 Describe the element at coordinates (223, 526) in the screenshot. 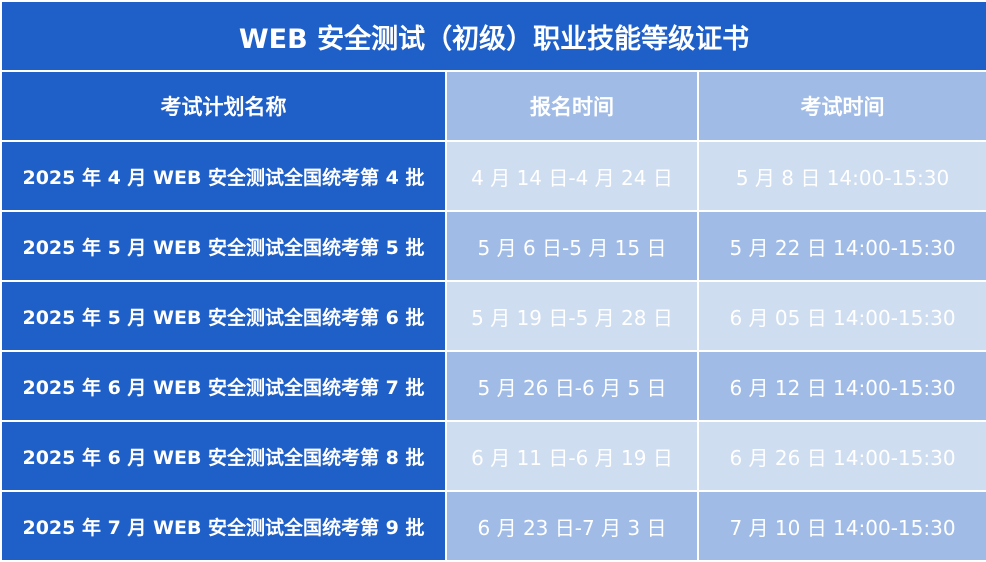

I see `plan-name-cell: 2025 年 7 月 WEB 安全测试全国统考第 9 批` at that location.